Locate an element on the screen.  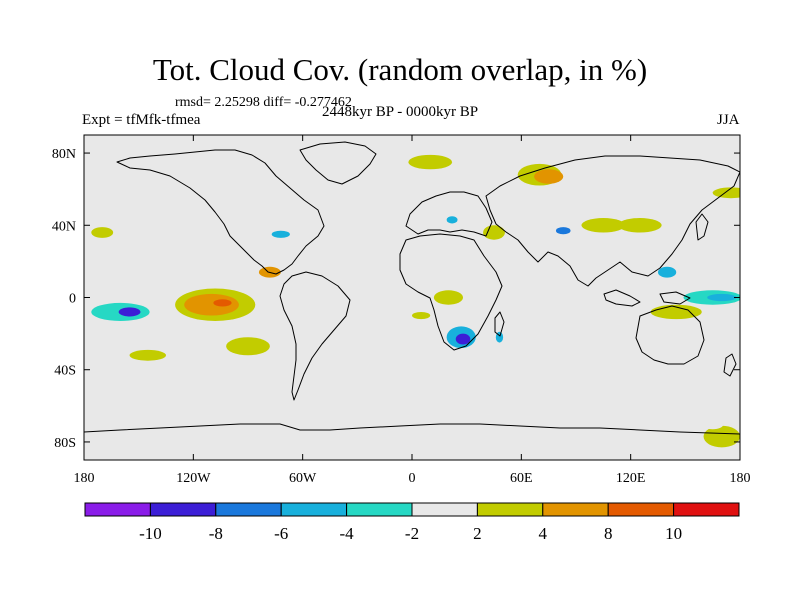
y-tick-label: 0 is located at coordinates (72, 299).